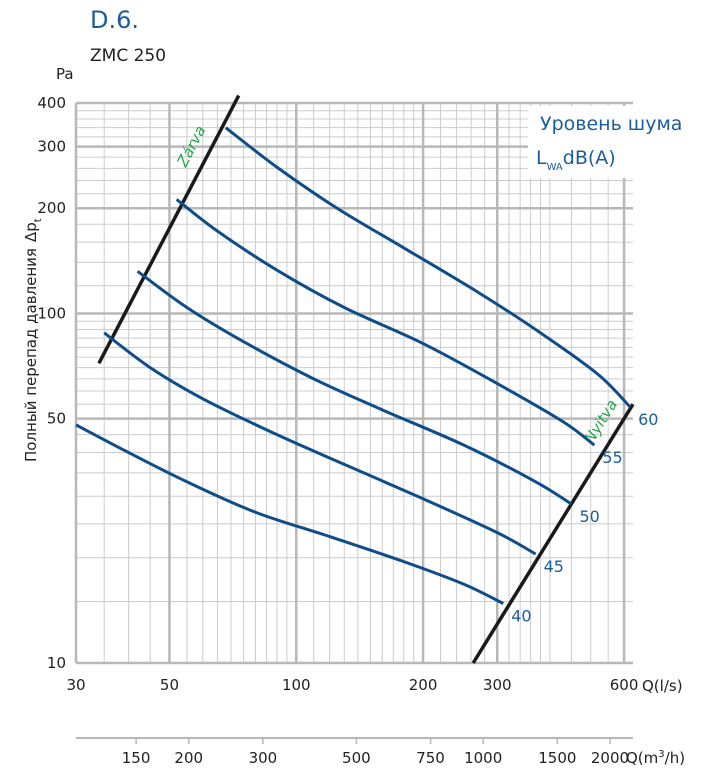  What do you see at coordinates (612, 457) in the screenshot?
I see `series-label: 55` at bounding box center [612, 457].